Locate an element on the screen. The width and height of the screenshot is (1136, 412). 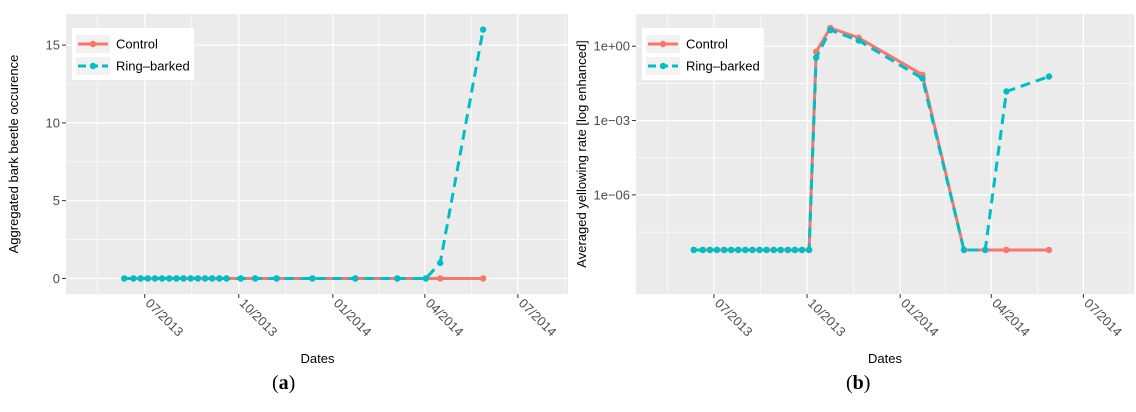
y-axis-title: Averaged yellowing rate [log enhanced] is located at coordinates (581, 153).